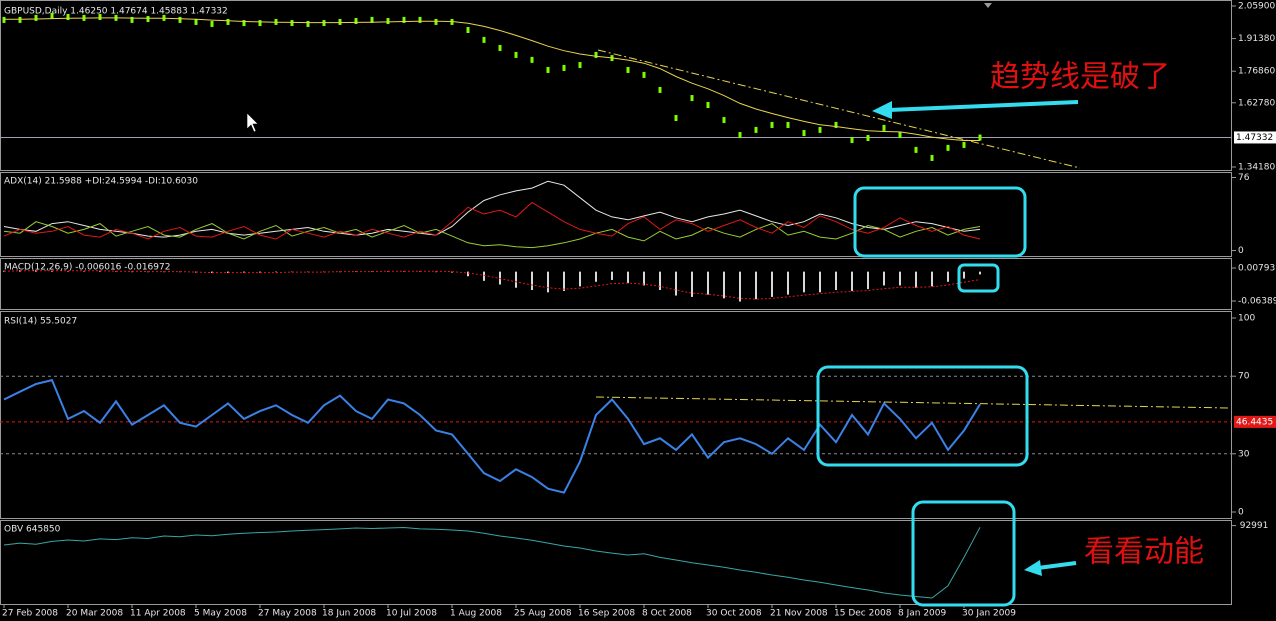 The image size is (1276, 621). I want to click on mouse-cursor, so click(252, 122).